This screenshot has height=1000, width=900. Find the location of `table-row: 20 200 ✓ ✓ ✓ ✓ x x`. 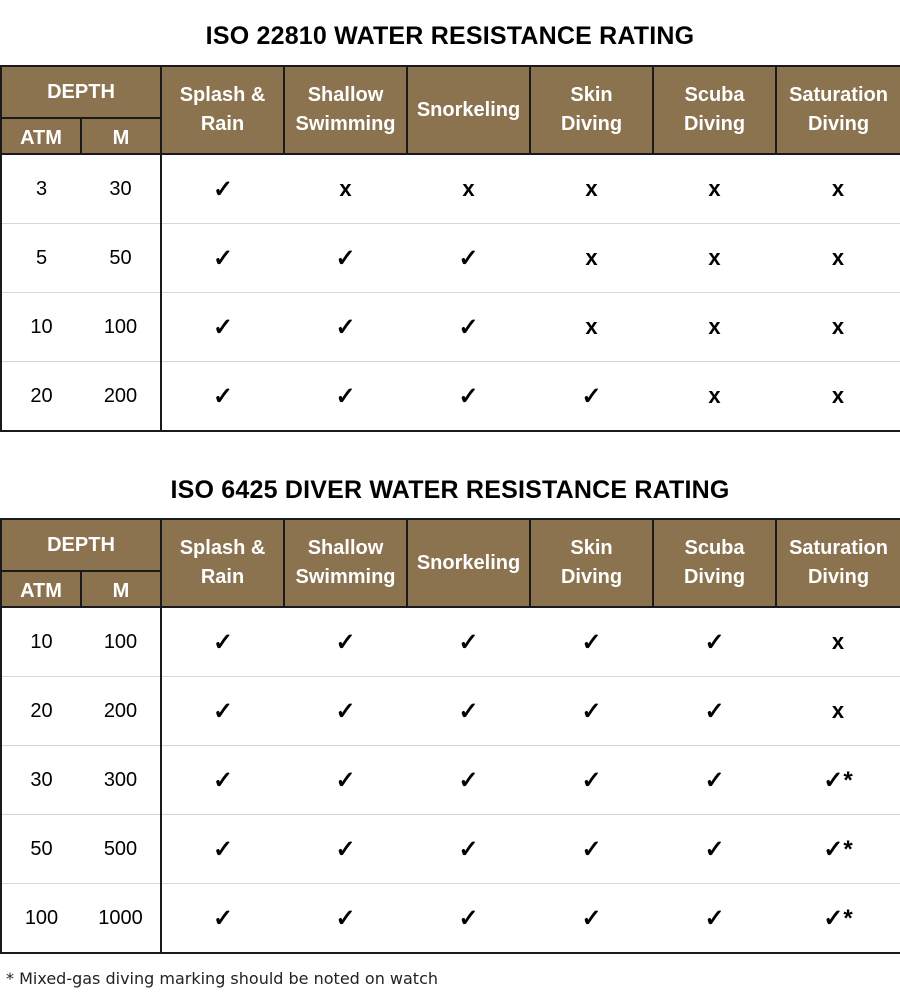

table-row: 20 200 ✓ ✓ ✓ ✓ x x is located at coordinates (450, 396).